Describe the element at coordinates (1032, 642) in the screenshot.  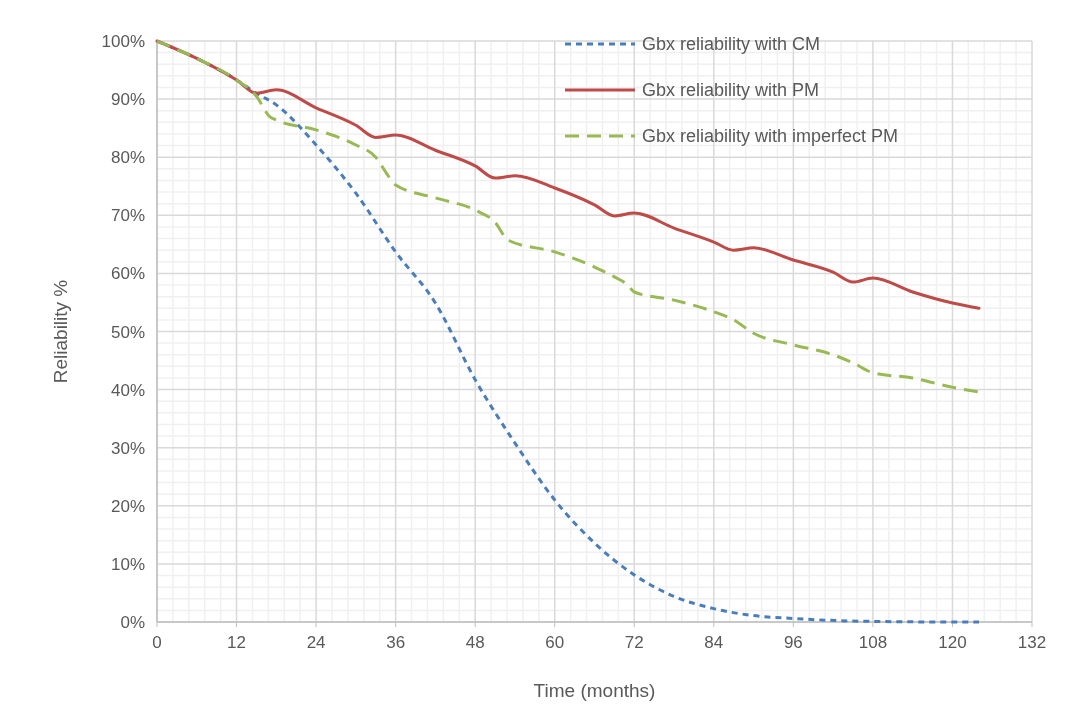
I see `x-tick-label: 132` at that location.